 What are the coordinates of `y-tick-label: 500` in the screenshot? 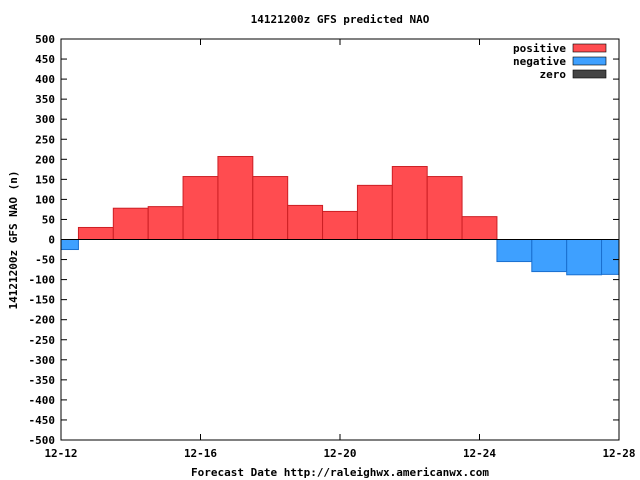 It's located at (45, 39).